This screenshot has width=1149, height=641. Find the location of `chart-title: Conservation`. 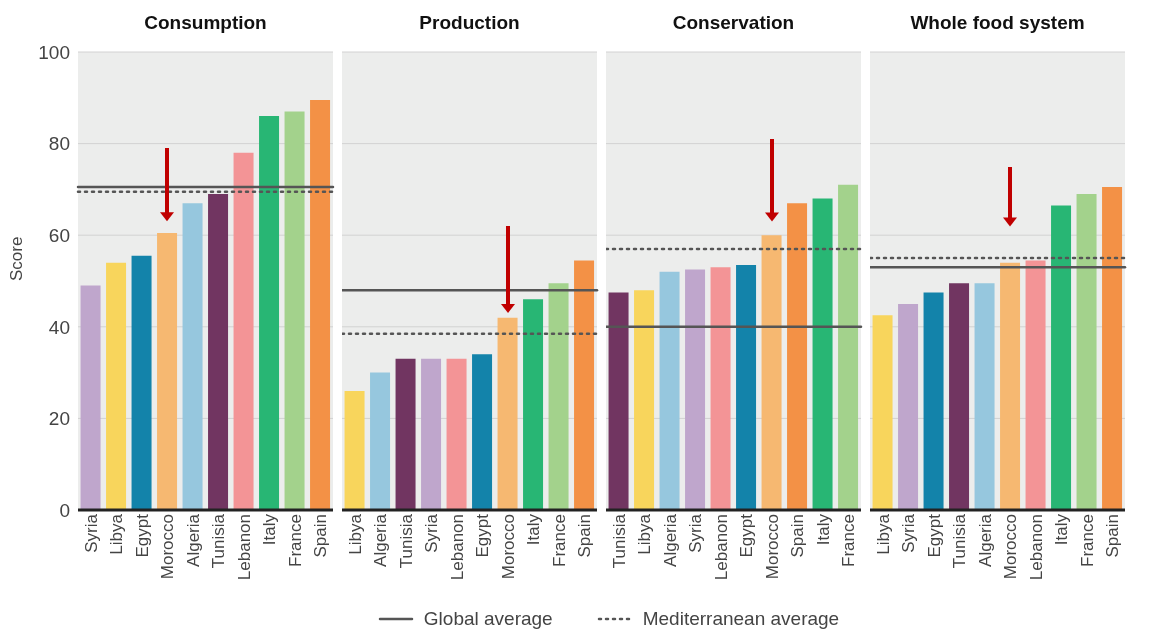

chart-title: Conservation is located at coordinates (733, 23).